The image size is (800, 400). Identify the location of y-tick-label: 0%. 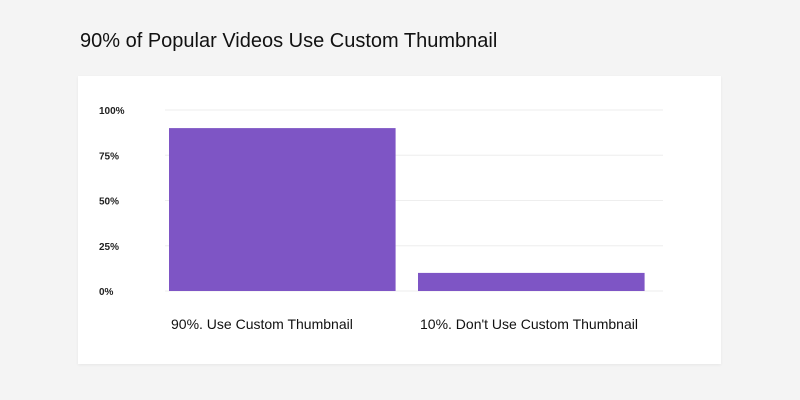
(106, 292).